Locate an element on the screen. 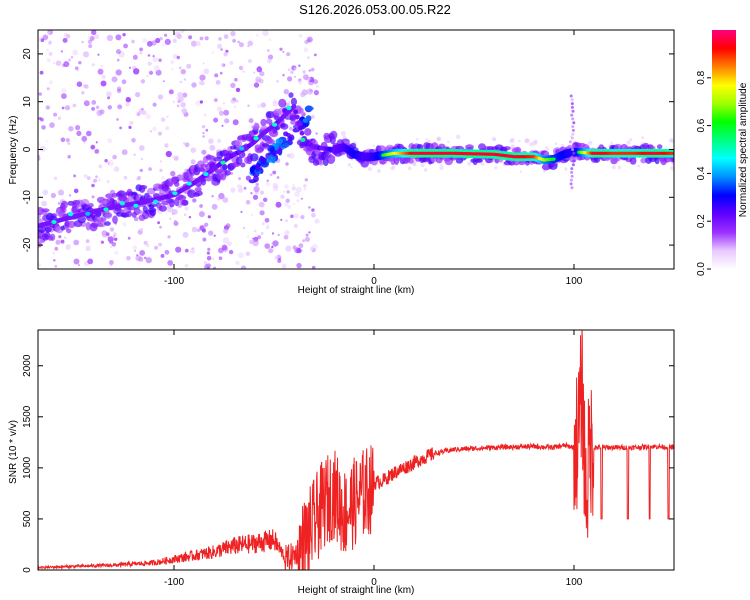  spectrogram-y-tick-label: 10 is located at coordinates (27, 102).